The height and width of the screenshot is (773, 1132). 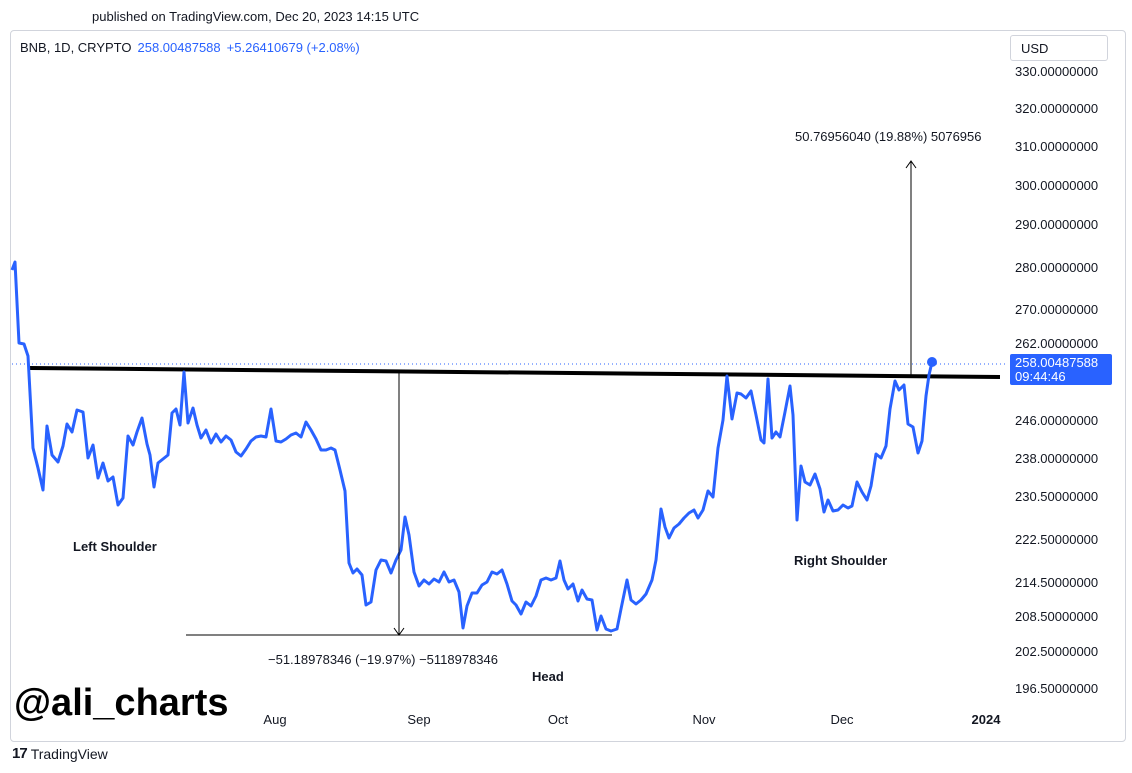 What do you see at coordinates (69, 753) in the screenshot?
I see `tradingview-logo-text: TradingView` at bounding box center [69, 753].